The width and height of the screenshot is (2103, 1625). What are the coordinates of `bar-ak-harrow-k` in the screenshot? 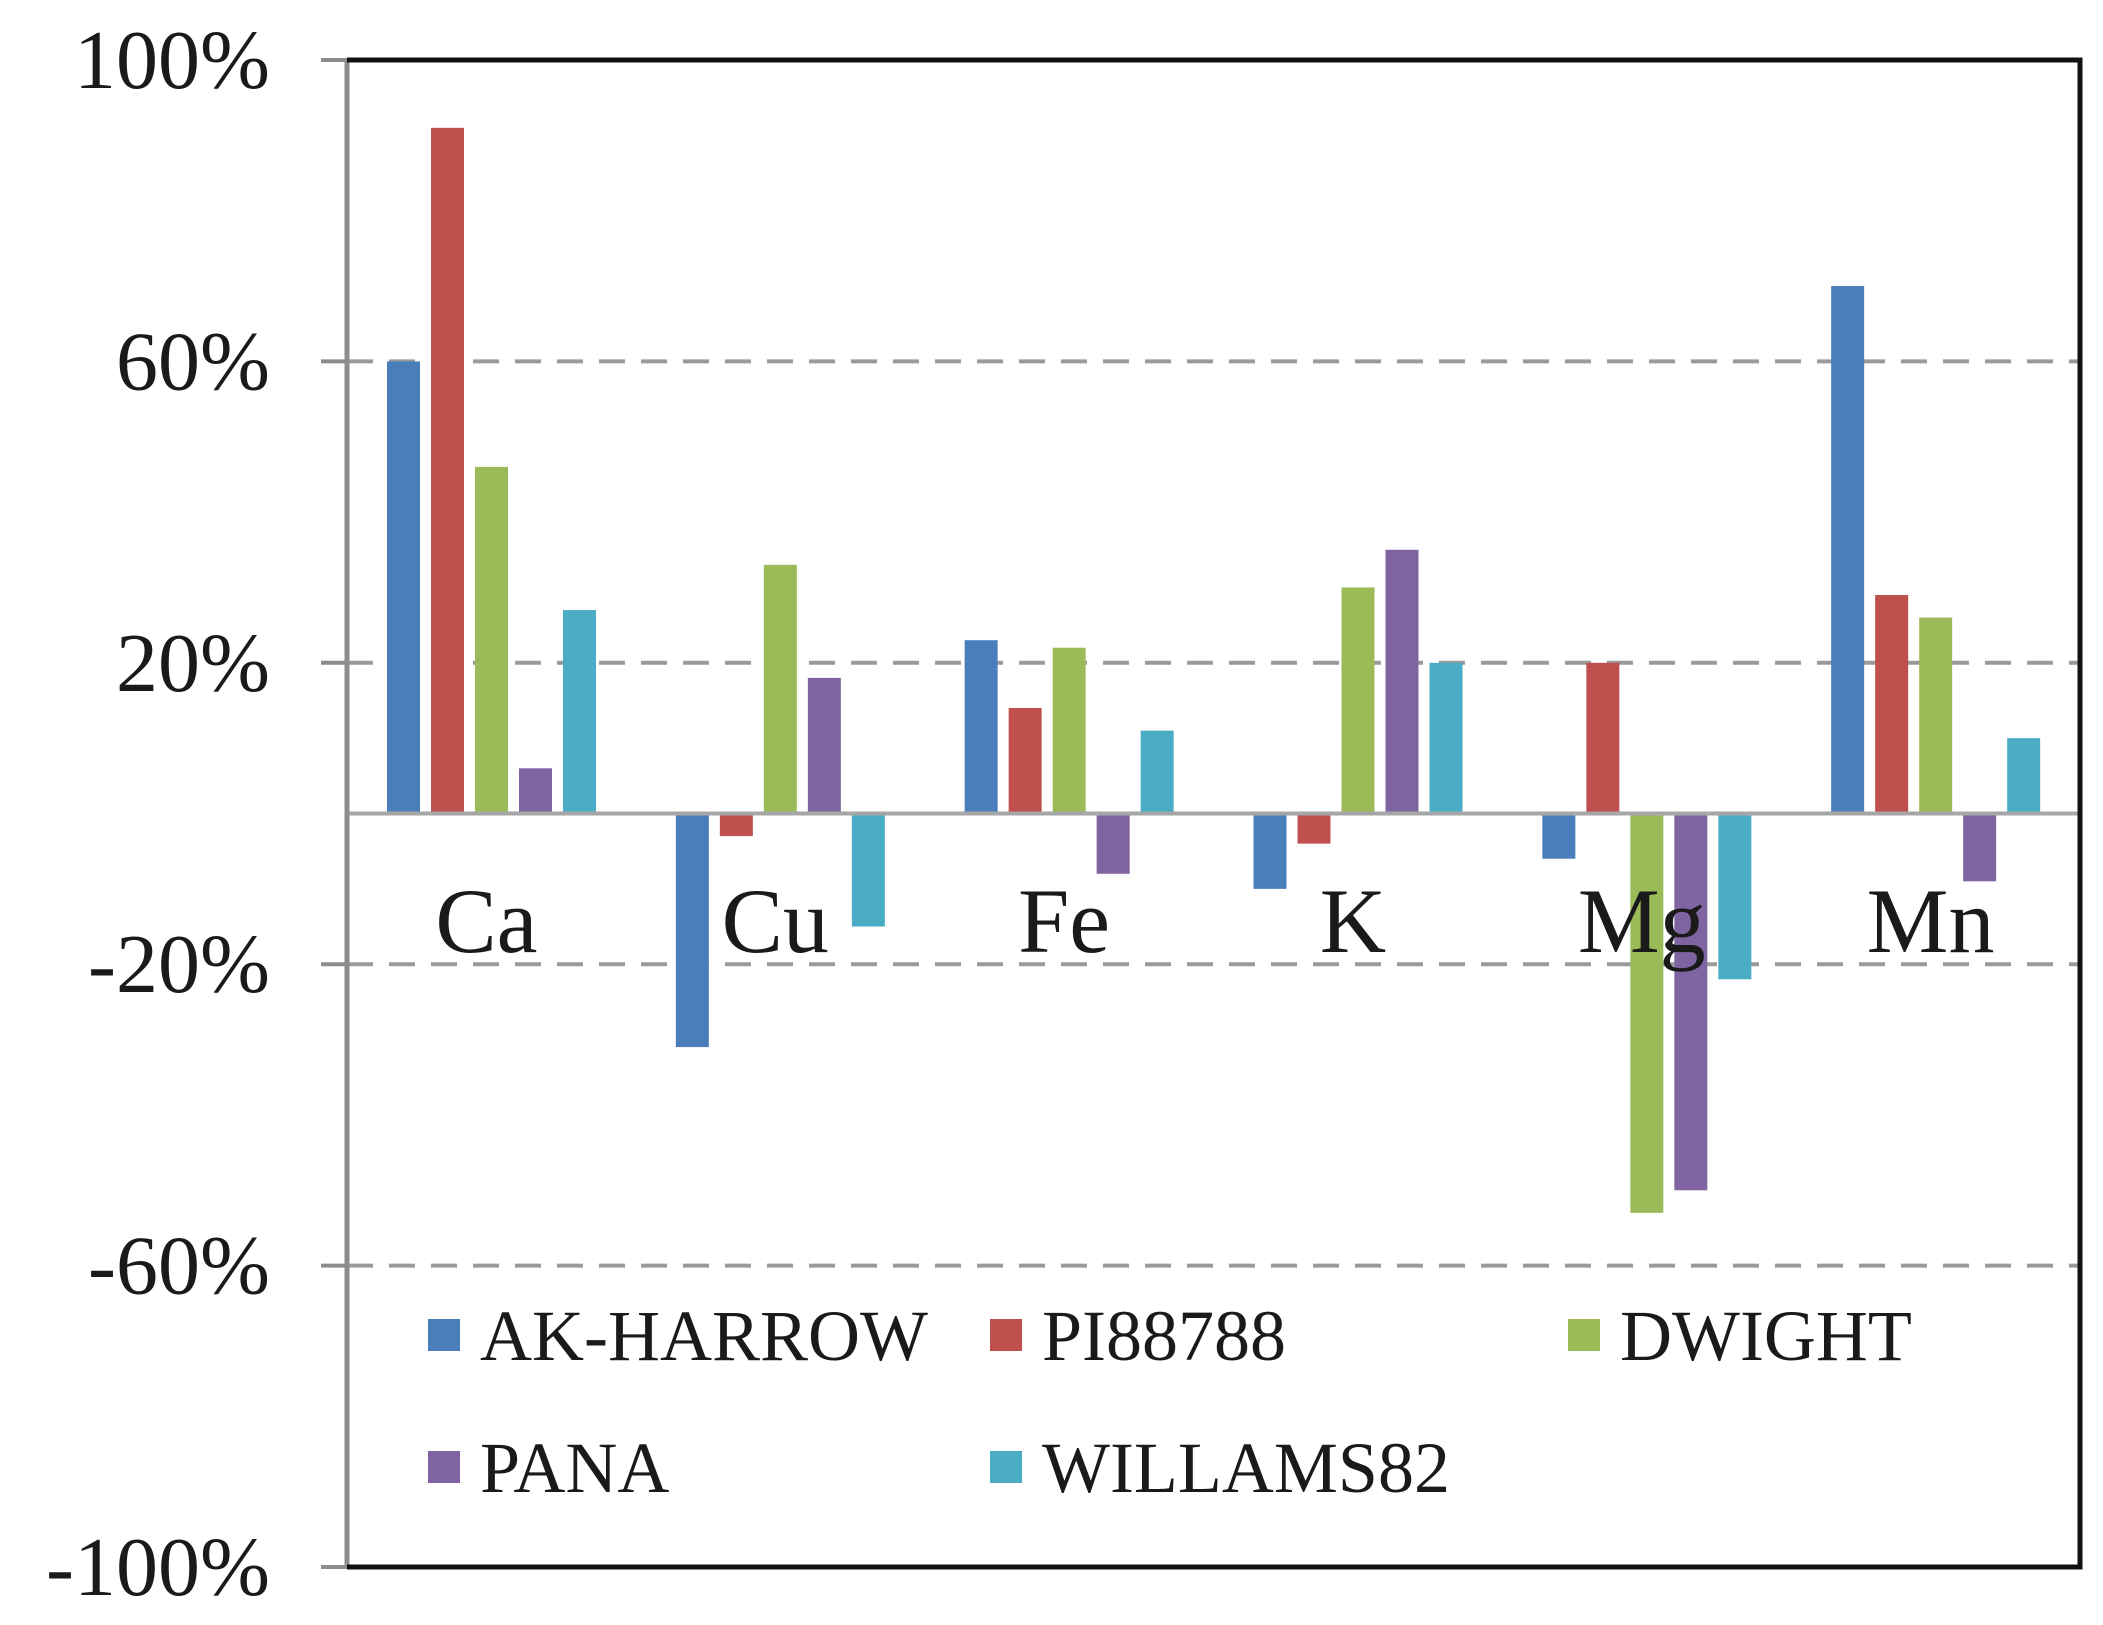 It's located at (1270, 851).